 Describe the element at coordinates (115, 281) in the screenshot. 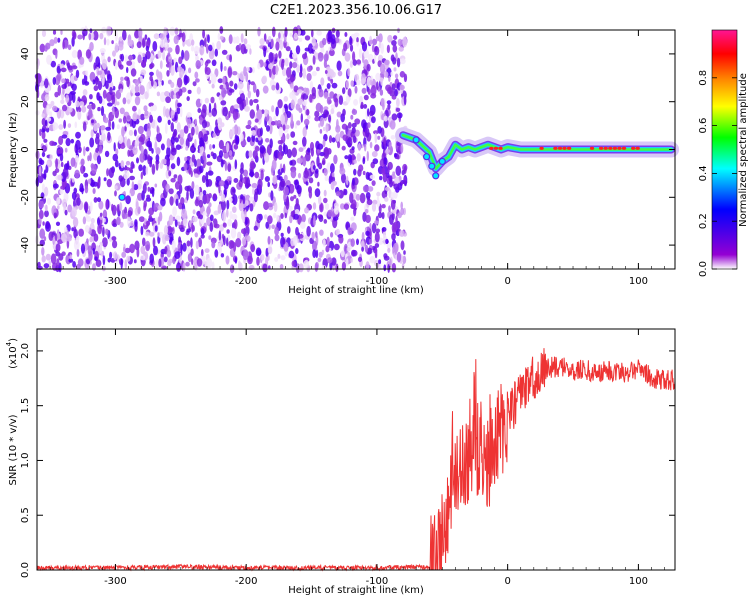

I see `x-tick-label: -300` at that location.